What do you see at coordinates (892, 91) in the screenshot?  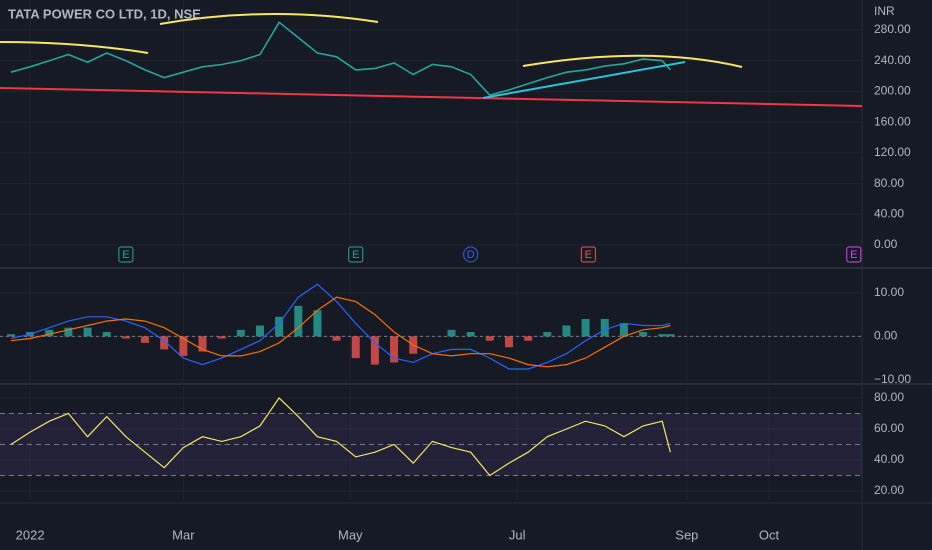 I see `y-tick-label: 200.00` at bounding box center [892, 91].